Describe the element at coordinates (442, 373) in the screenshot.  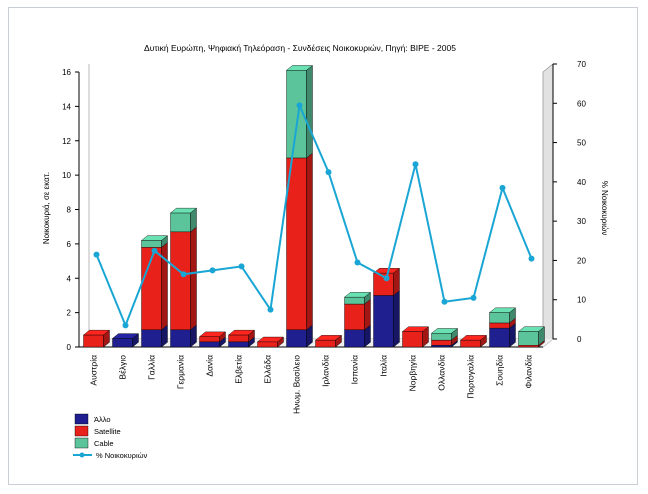
I see `x-tick-label: Ολλανδία` at that location.